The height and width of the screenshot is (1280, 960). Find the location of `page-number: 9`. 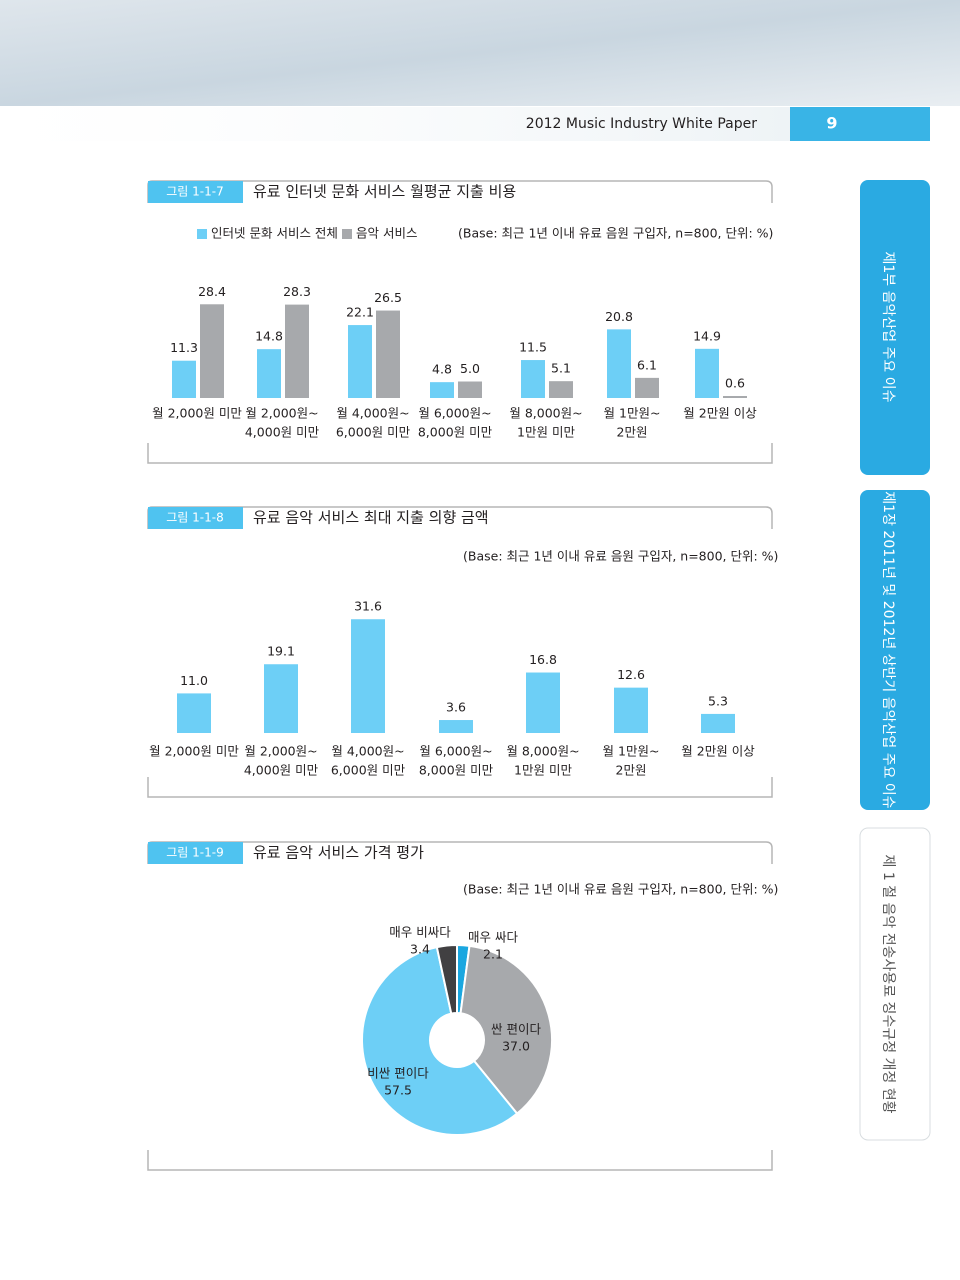

page-number: 9 is located at coordinates (831, 123).